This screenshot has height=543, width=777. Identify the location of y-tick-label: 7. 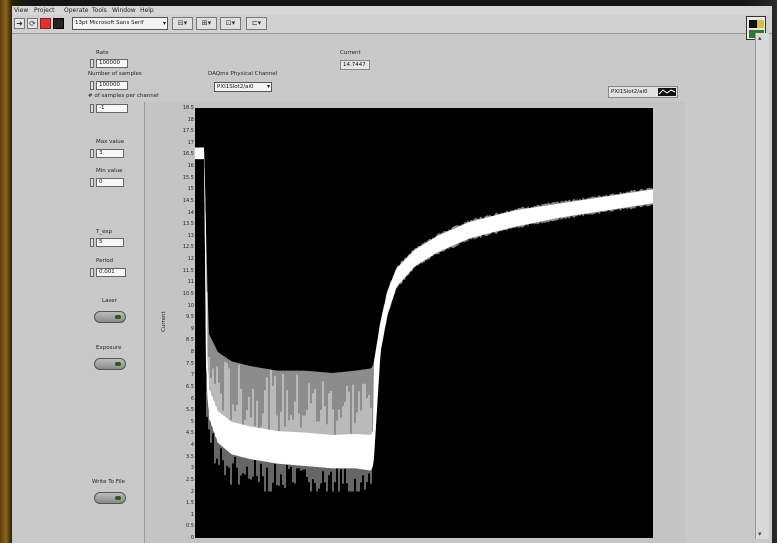
(192, 375).